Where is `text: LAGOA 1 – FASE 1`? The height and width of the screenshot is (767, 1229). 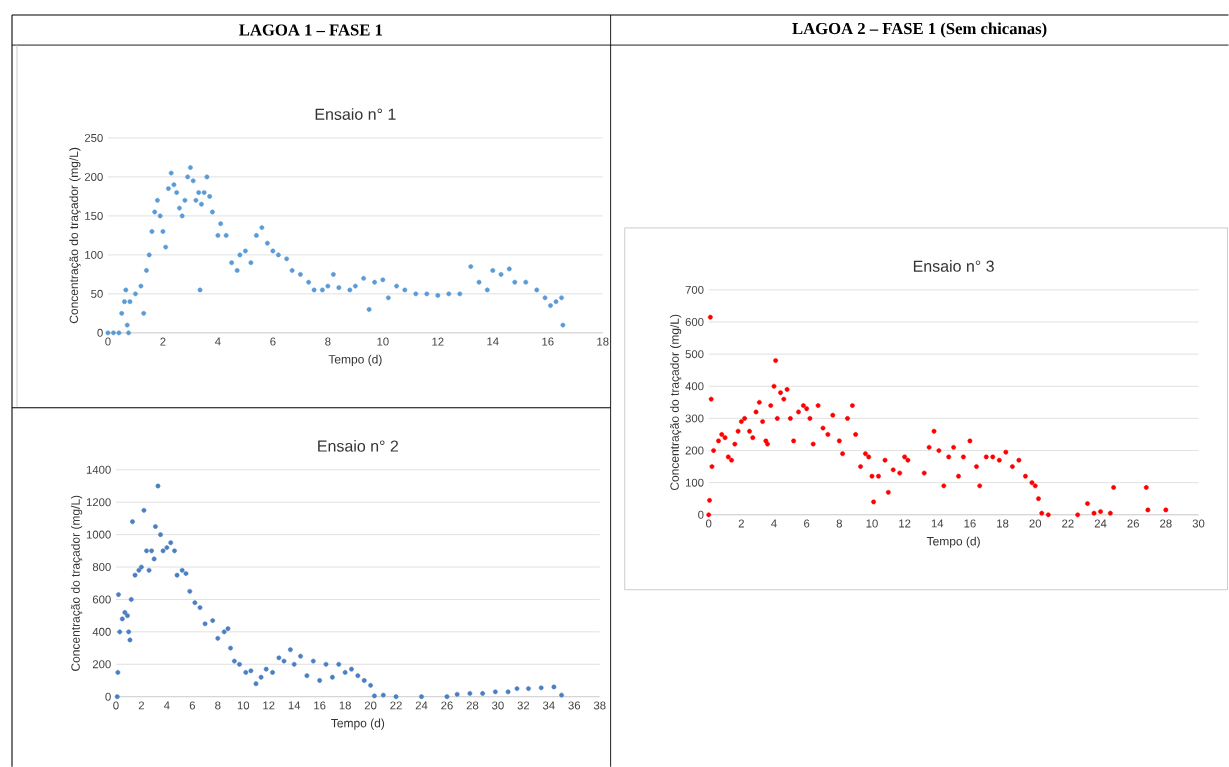
text: LAGOA 1 – FASE 1 is located at coordinates (311, 30).